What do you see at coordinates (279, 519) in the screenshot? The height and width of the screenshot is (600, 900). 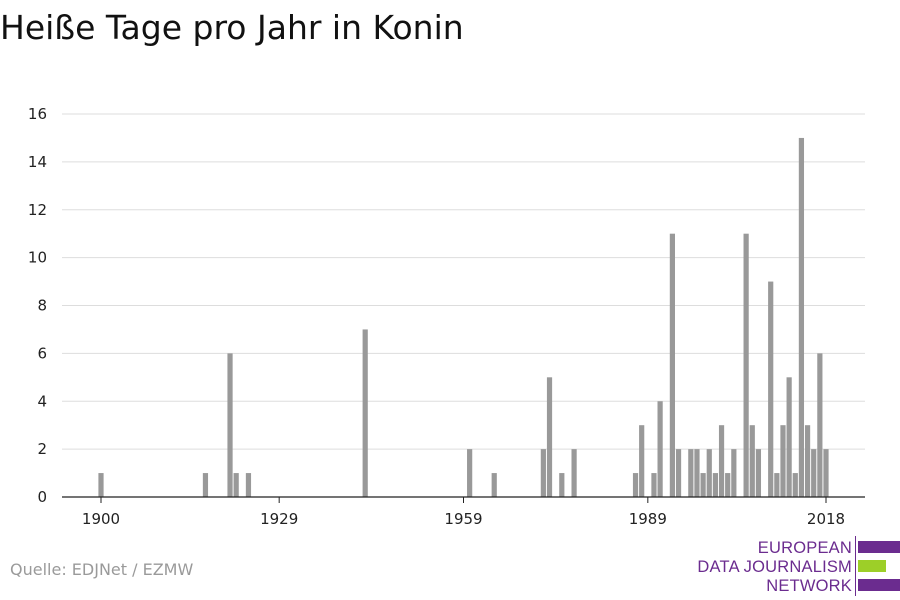 I see `x-tick-label: 1929` at bounding box center [279, 519].